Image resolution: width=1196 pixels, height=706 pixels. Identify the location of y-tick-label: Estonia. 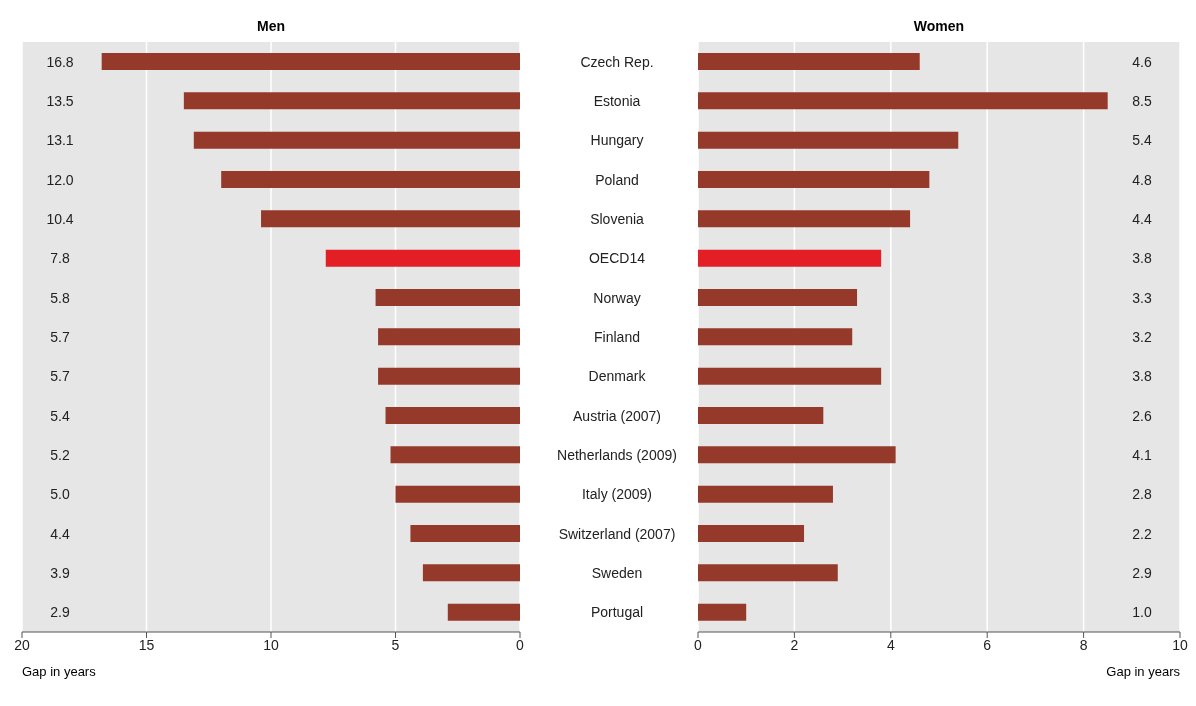
(617, 101).